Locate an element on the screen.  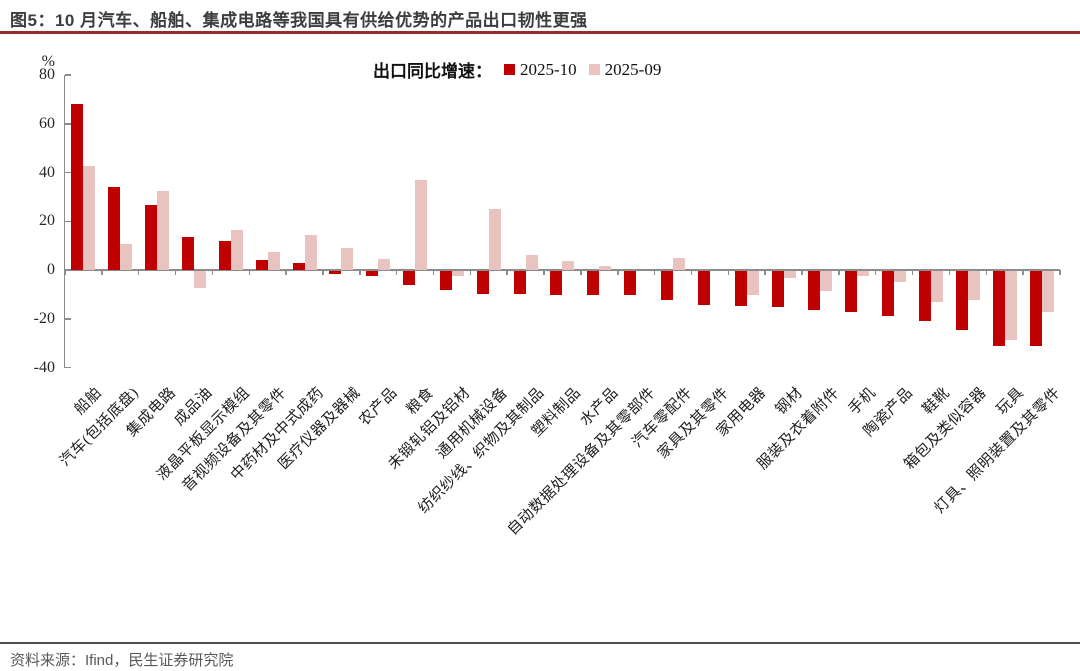
series-2025-09-swatch is located at coordinates (594, 69).